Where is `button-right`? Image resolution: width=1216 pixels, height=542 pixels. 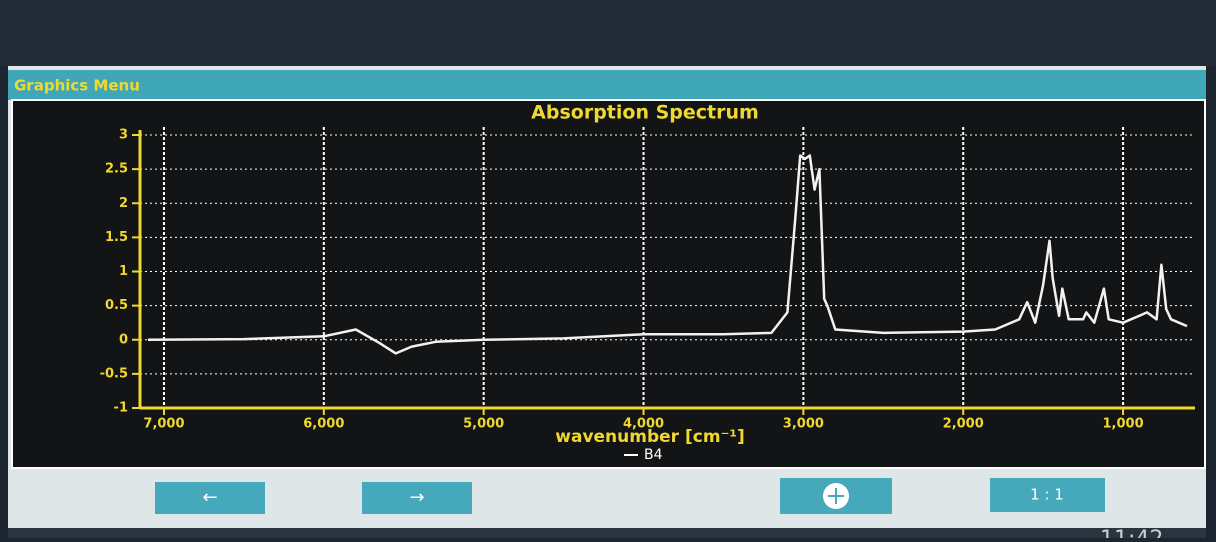
button-right is located at coordinates (417, 498).